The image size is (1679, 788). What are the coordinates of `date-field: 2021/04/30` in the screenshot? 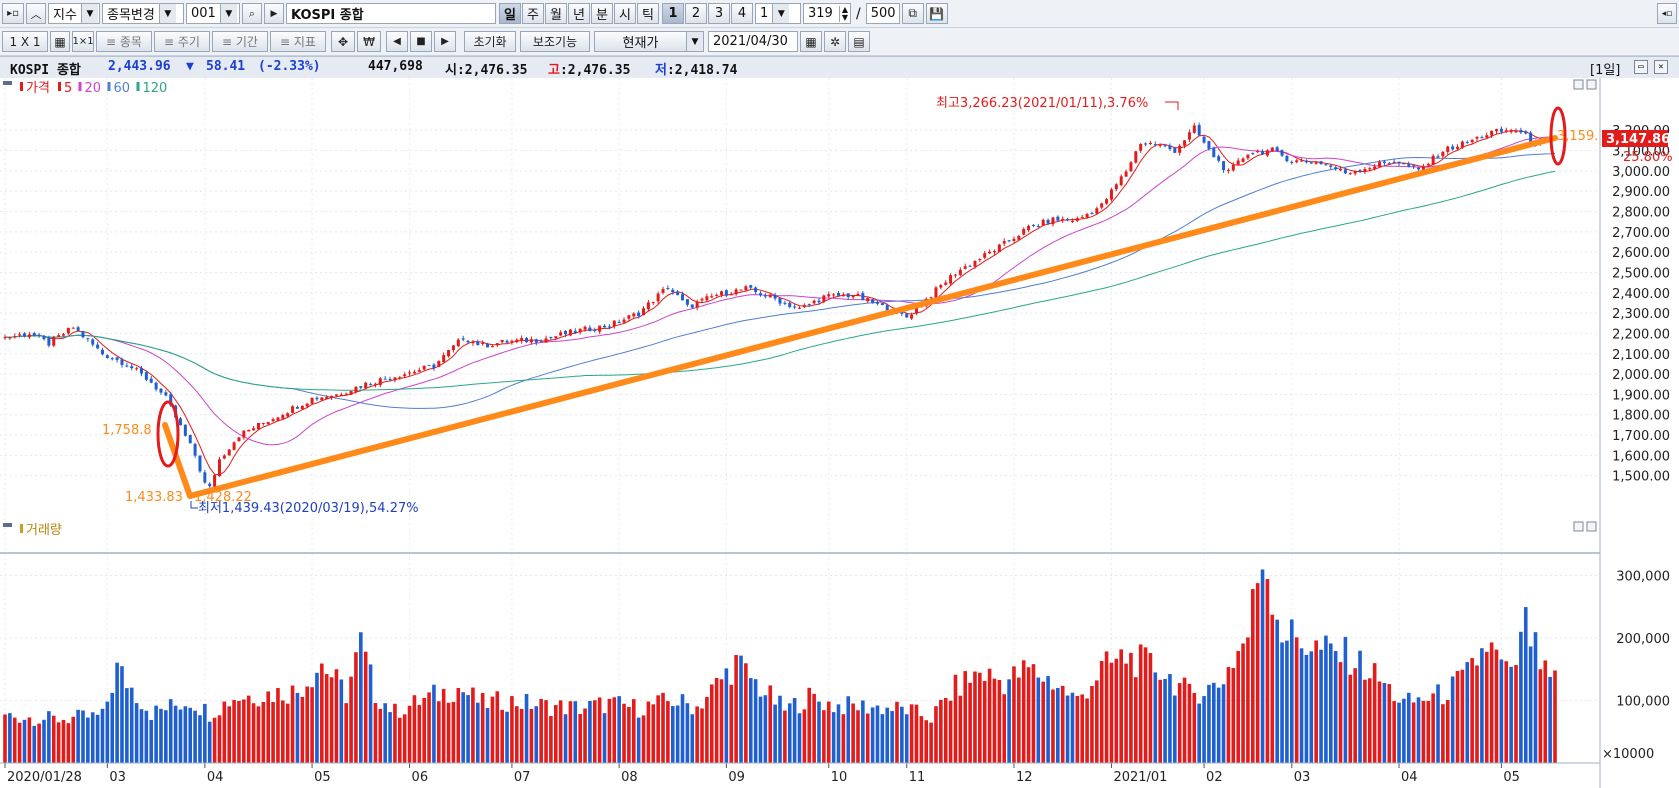 It's located at (753, 41).